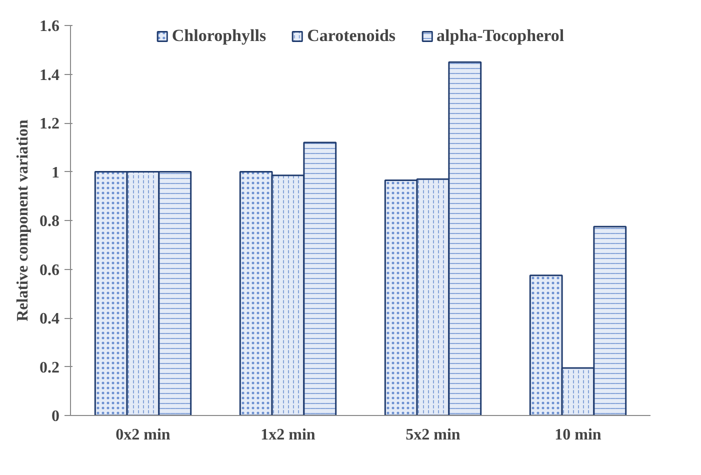 This screenshot has height=475, width=701. What do you see at coordinates (56, 173) in the screenshot?
I see `y-tick-label: 1` at bounding box center [56, 173].